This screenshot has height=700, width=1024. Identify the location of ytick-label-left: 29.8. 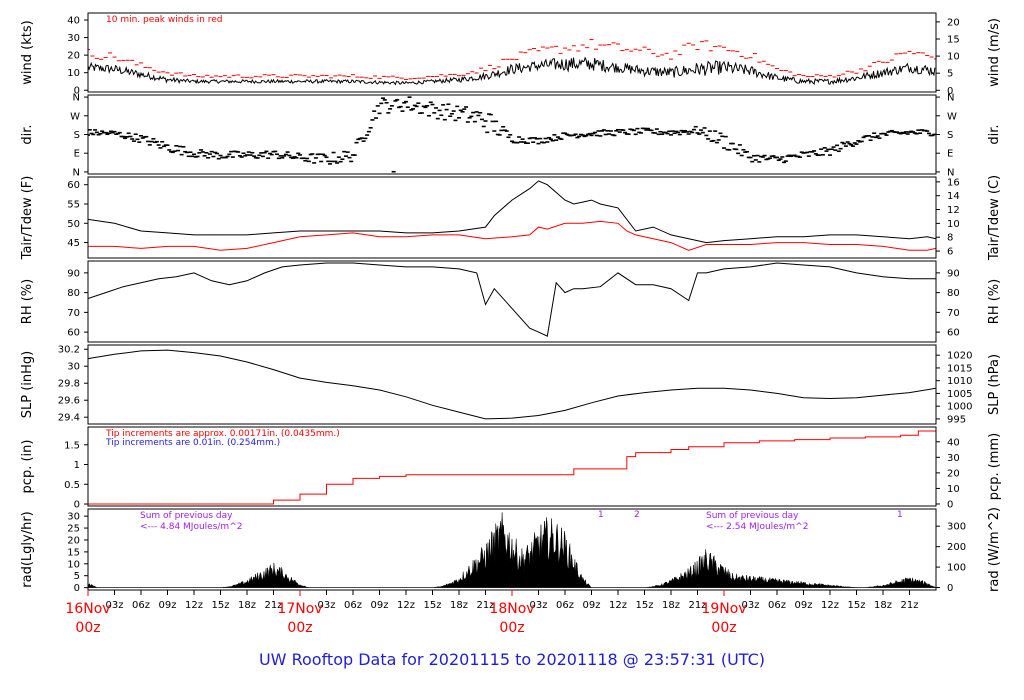
(69, 384).